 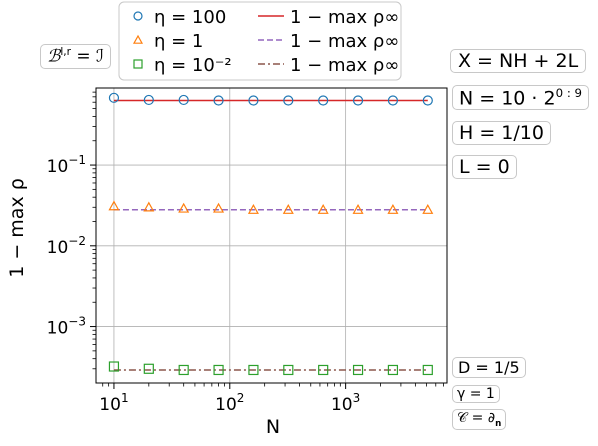 I want to click on x-tick-label: 10¹, so click(x=113, y=403).